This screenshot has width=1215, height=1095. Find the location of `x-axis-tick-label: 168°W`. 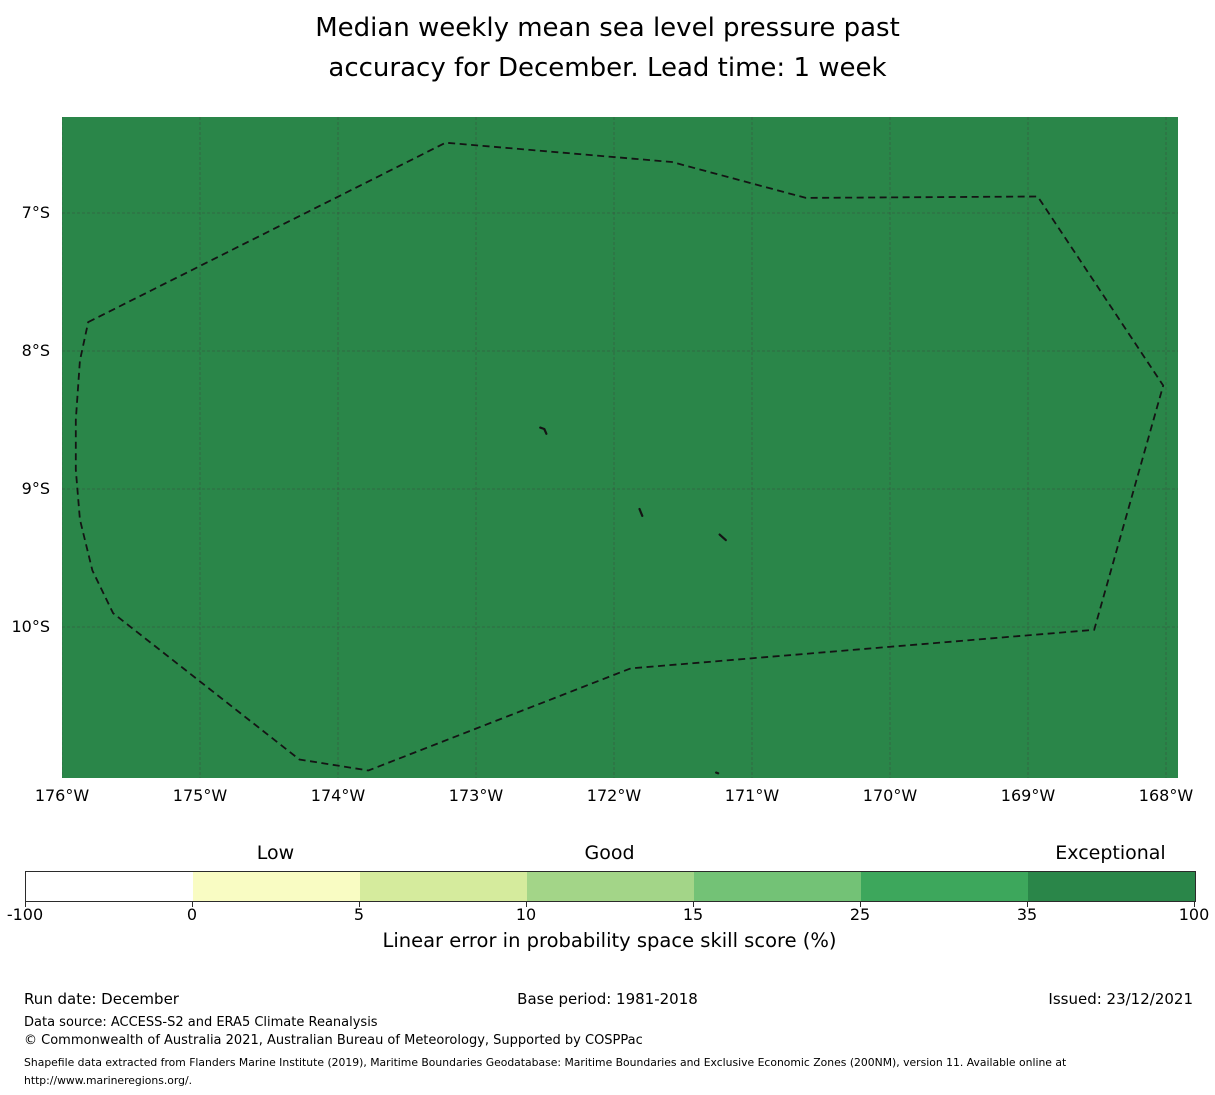

x-axis-tick-label: 168°W is located at coordinates (1166, 795).